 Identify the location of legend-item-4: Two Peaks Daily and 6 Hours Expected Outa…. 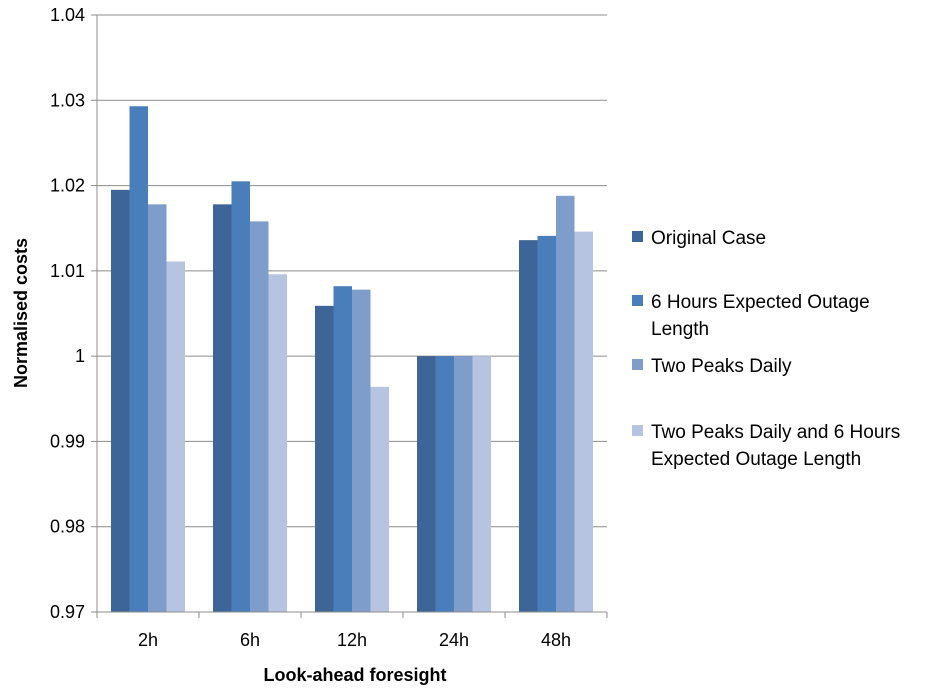
(766, 446).